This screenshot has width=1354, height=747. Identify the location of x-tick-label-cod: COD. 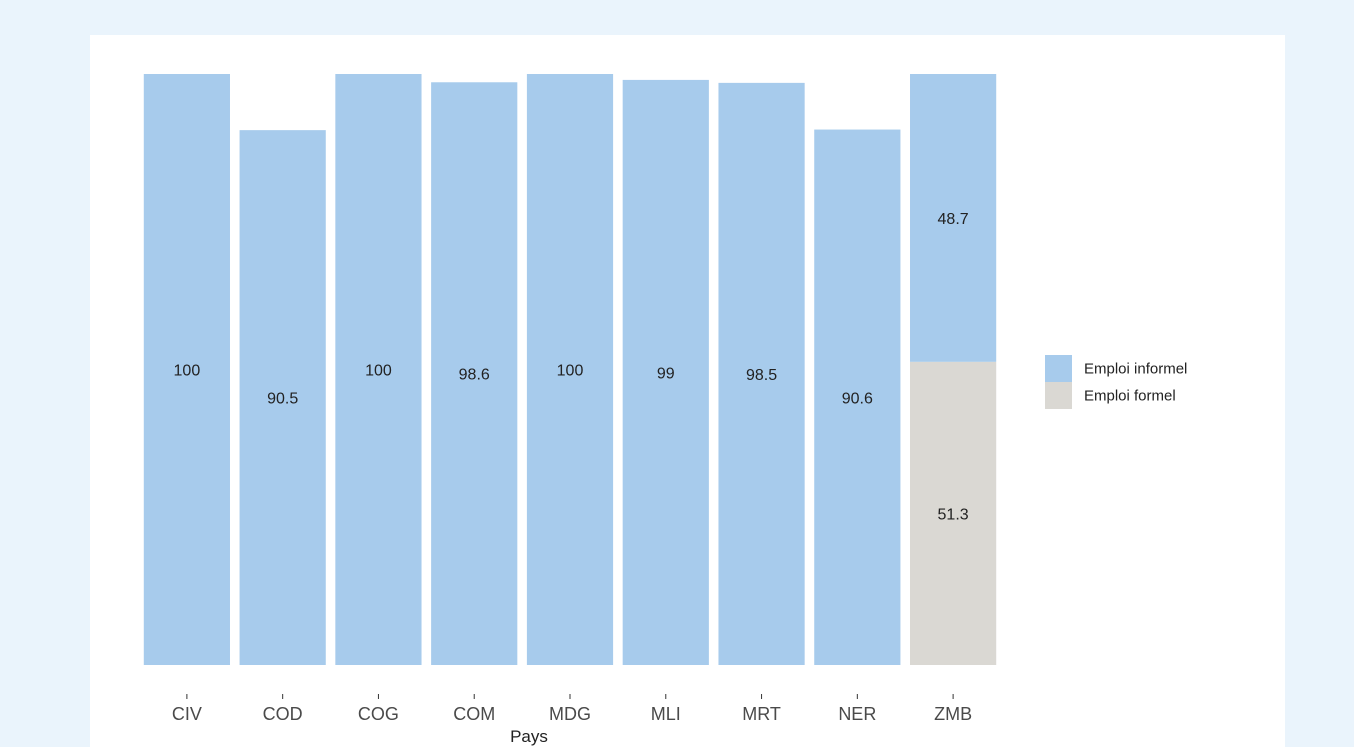
(283, 714).